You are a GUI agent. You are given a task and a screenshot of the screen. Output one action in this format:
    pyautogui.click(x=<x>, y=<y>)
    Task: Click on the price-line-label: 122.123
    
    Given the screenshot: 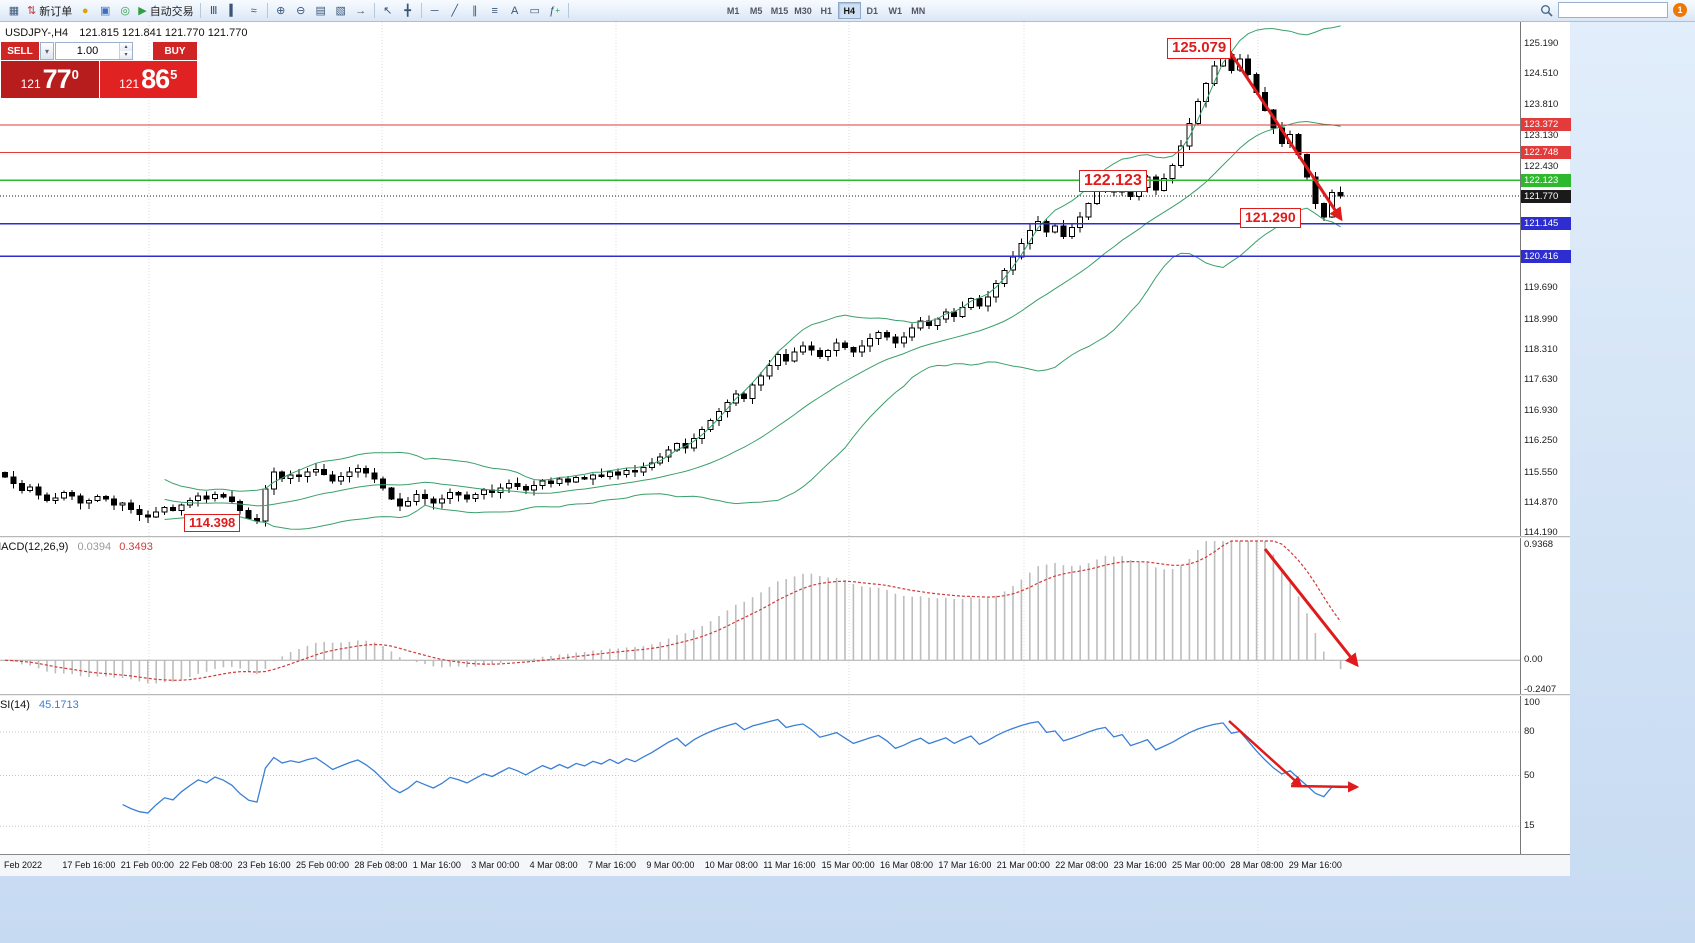 What is the action you would take?
    pyautogui.click(x=1546, y=180)
    